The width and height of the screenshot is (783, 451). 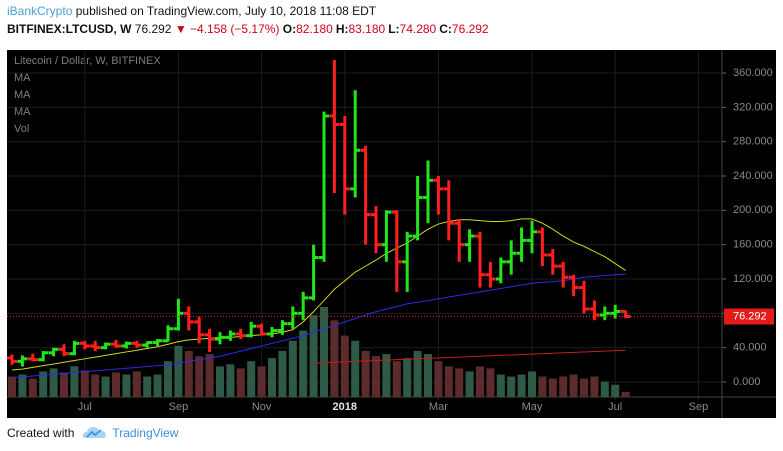 What do you see at coordinates (753, 210) in the screenshot?
I see `y-tick-label: 200.000` at bounding box center [753, 210].